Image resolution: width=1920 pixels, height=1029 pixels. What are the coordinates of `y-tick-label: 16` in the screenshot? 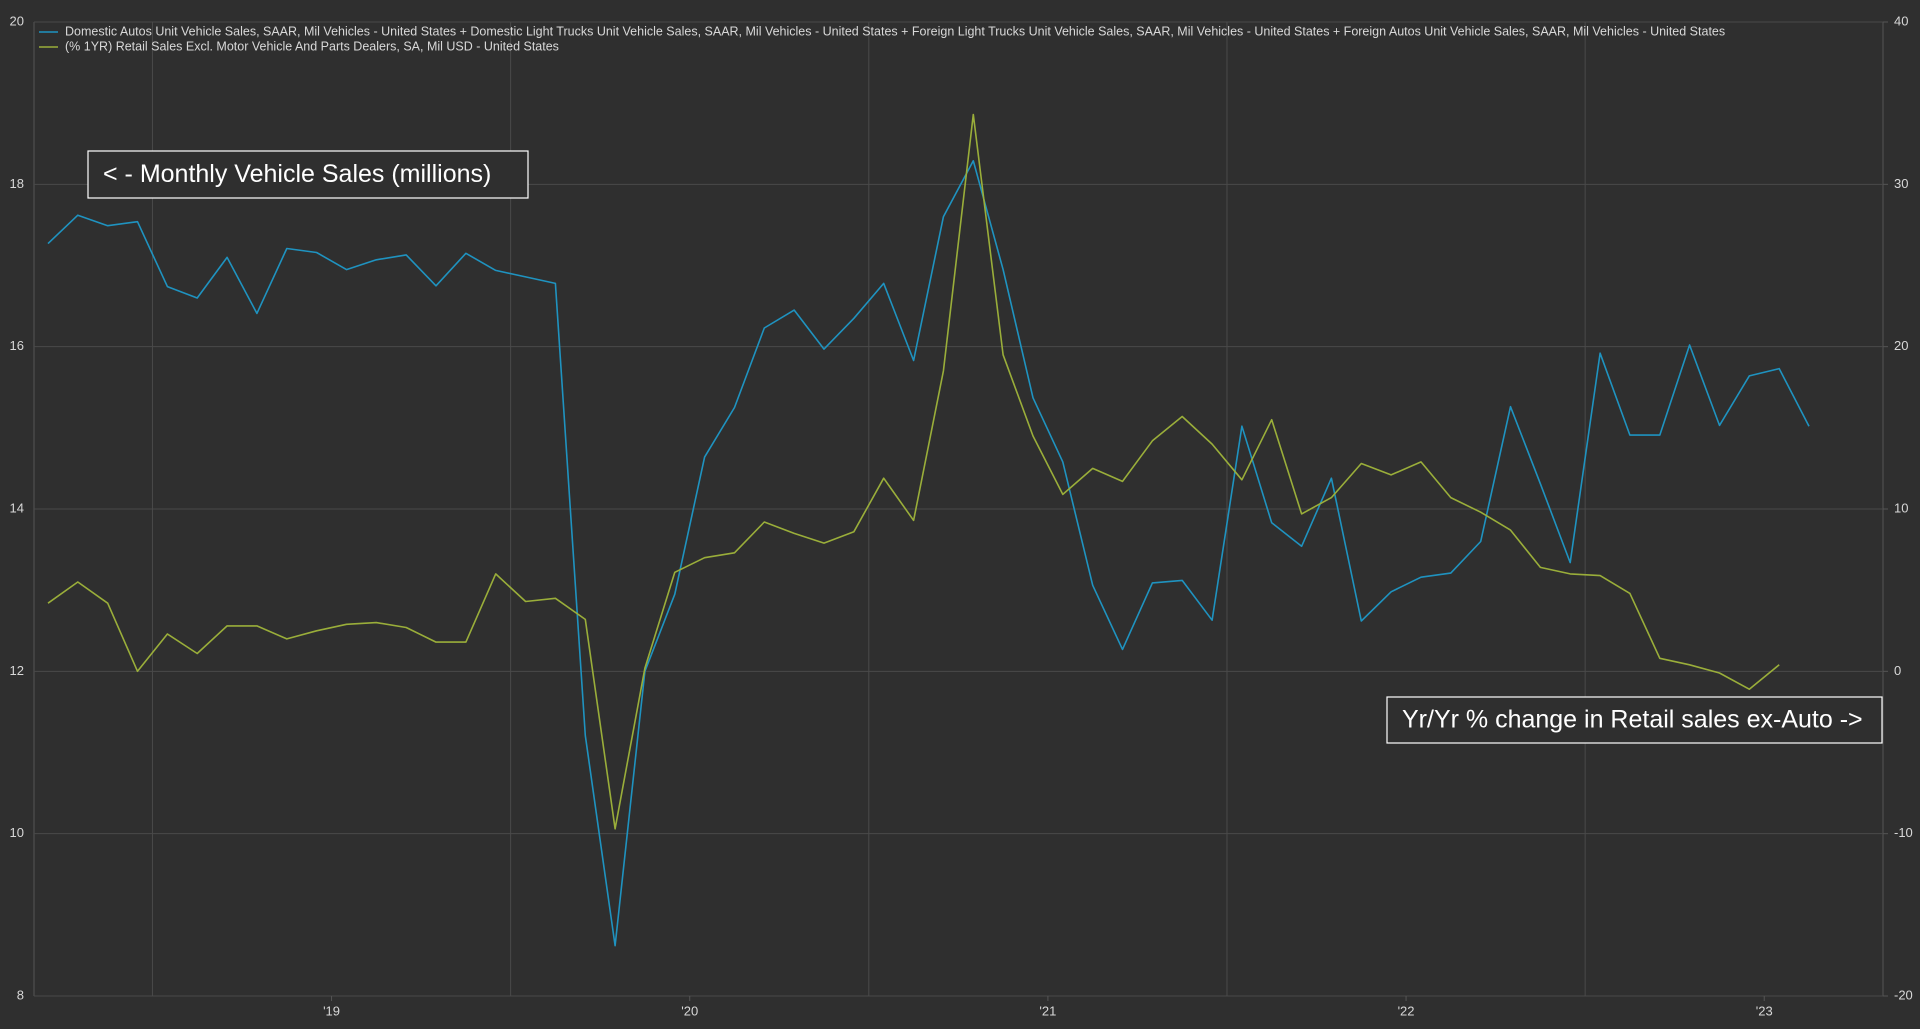 It's located at (17, 345).